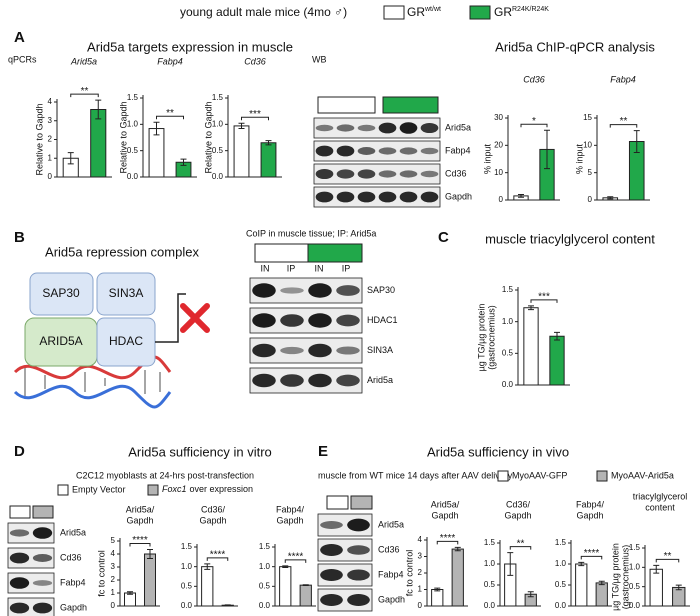 The image size is (700, 616). Describe the element at coordinates (207, 489) in the screenshot. I see `legend-entry: Foxc1 over expression` at that location.